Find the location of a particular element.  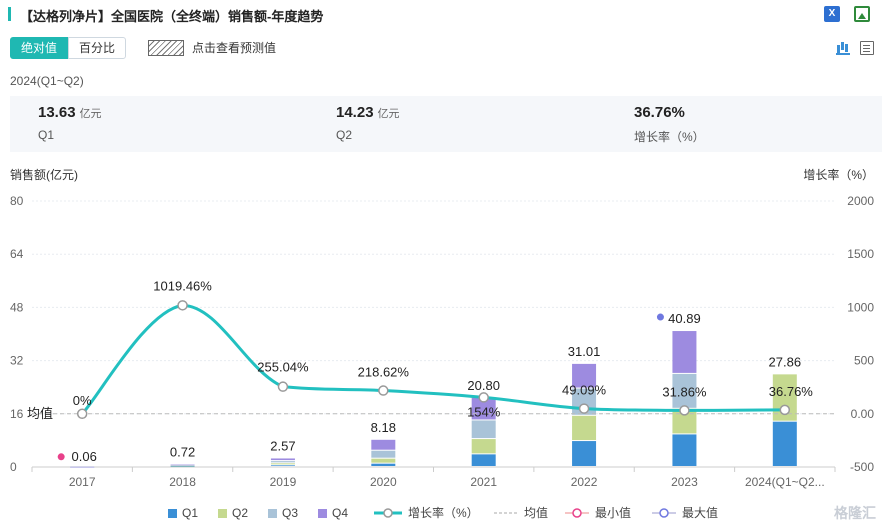

stat-label: 增长率（%） is located at coordinates (669, 137).